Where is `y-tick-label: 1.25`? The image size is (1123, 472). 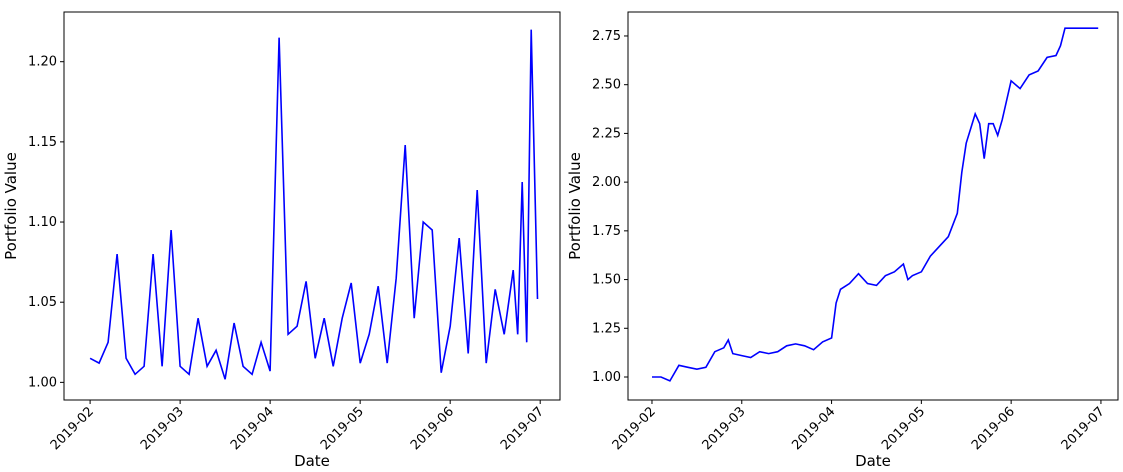
y-tick-label: 1.25 is located at coordinates (606, 328).